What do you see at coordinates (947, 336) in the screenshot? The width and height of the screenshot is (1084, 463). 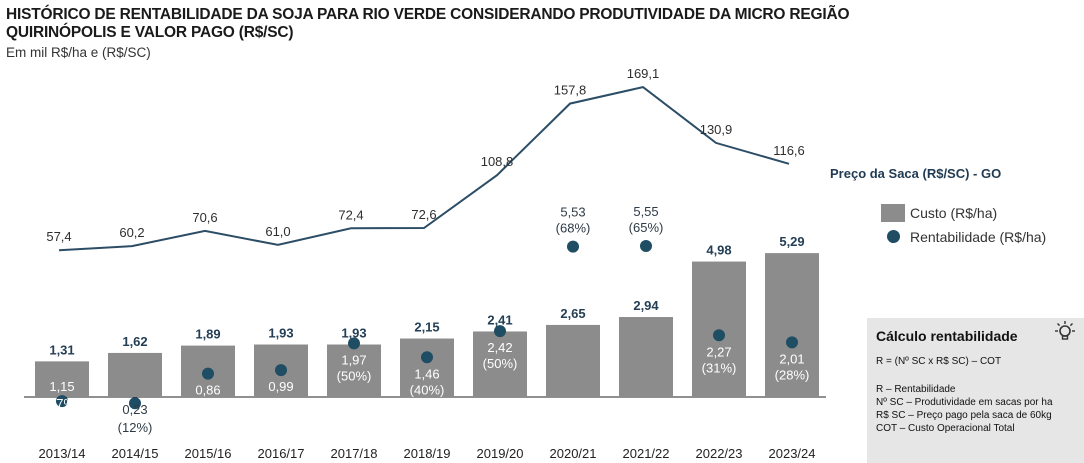 I see `calc-title: Cálculo rentabilidade` at bounding box center [947, 336].